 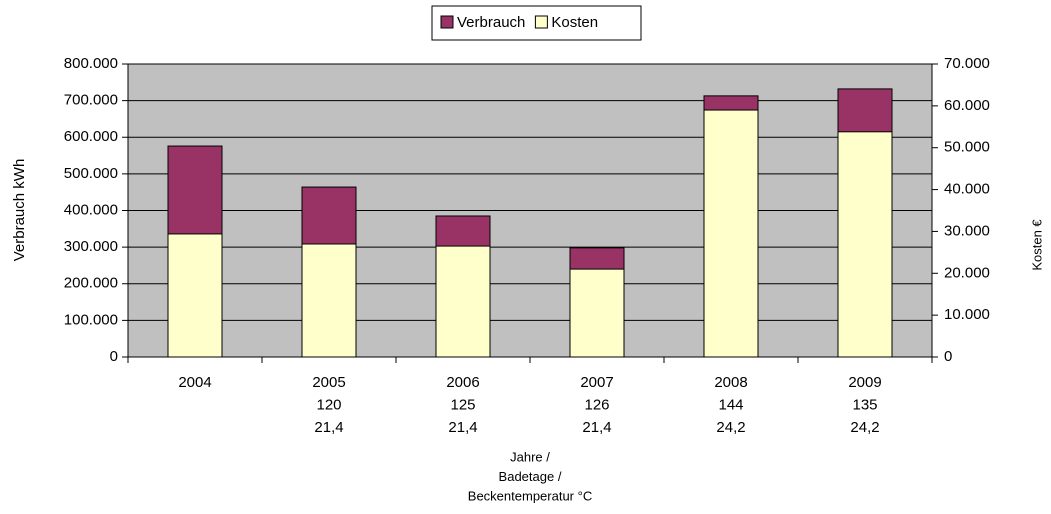 I want to click on x-axis-label: Badetage /, so click(x=530, y=476).